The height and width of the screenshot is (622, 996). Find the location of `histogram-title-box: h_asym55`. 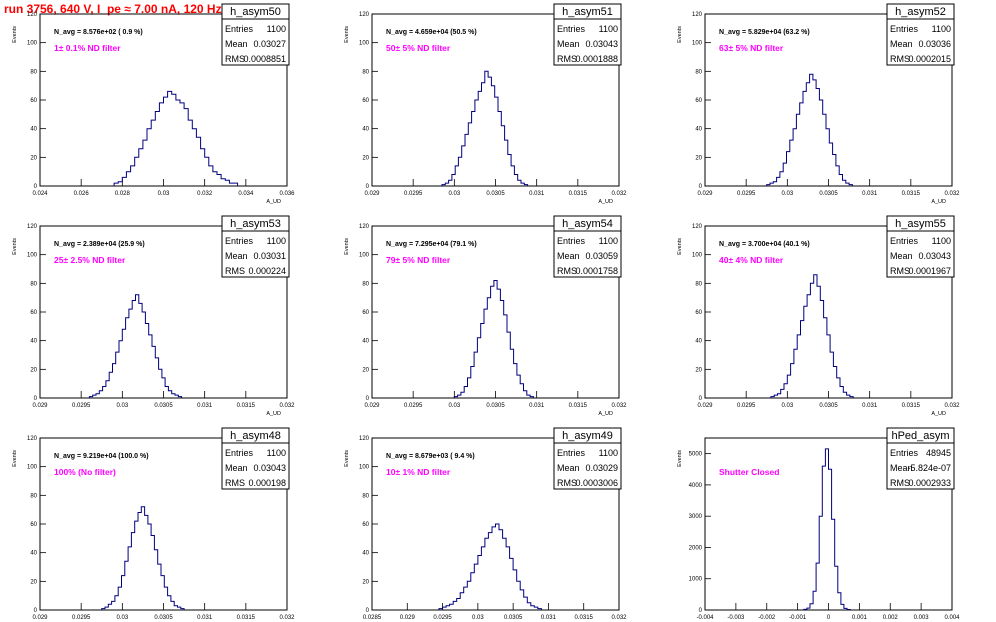

histogram-title-box: h_asym55 is located at coordinates (920, 223).